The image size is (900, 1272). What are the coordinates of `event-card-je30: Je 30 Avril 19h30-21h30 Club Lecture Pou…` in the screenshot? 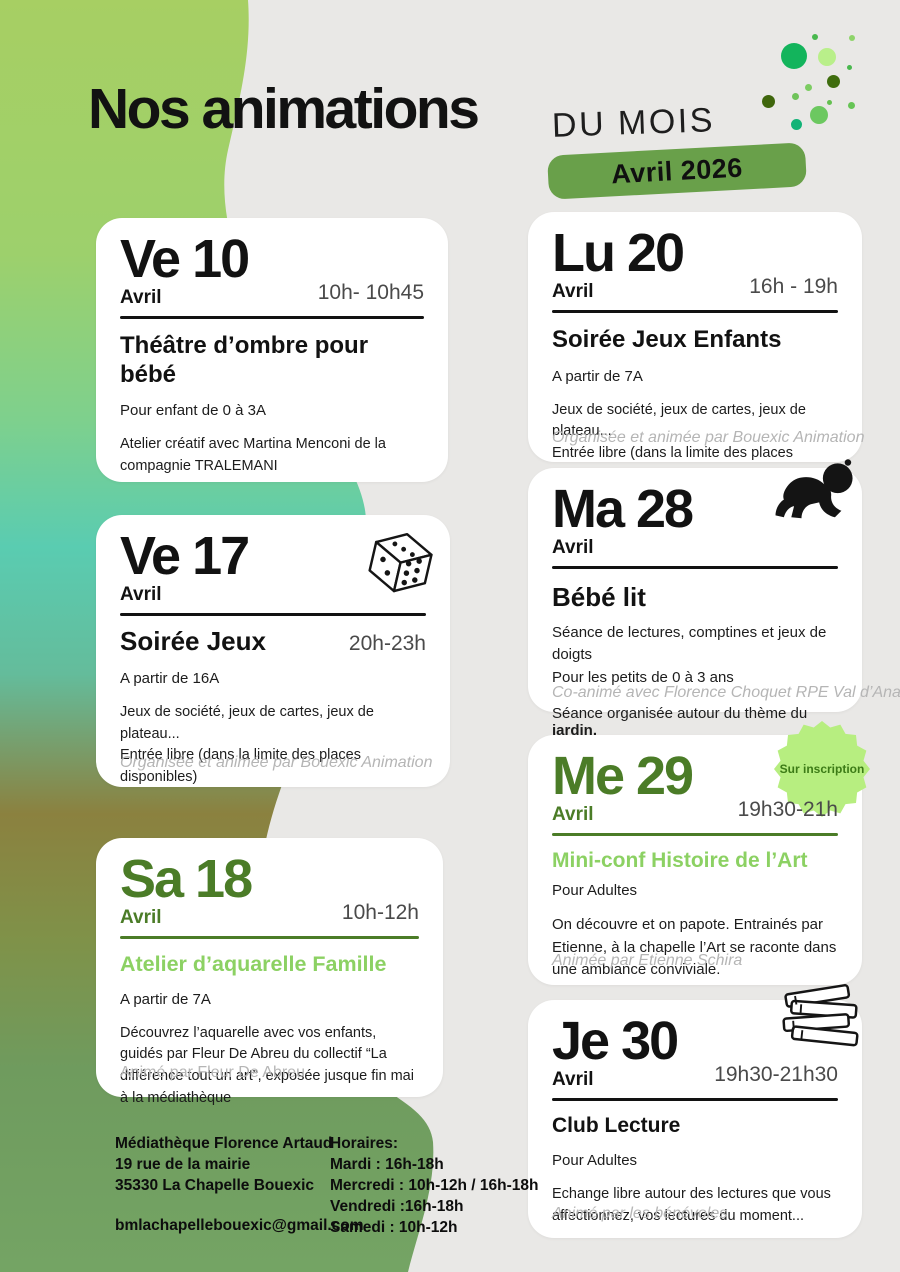 It's located at (695, 1111).